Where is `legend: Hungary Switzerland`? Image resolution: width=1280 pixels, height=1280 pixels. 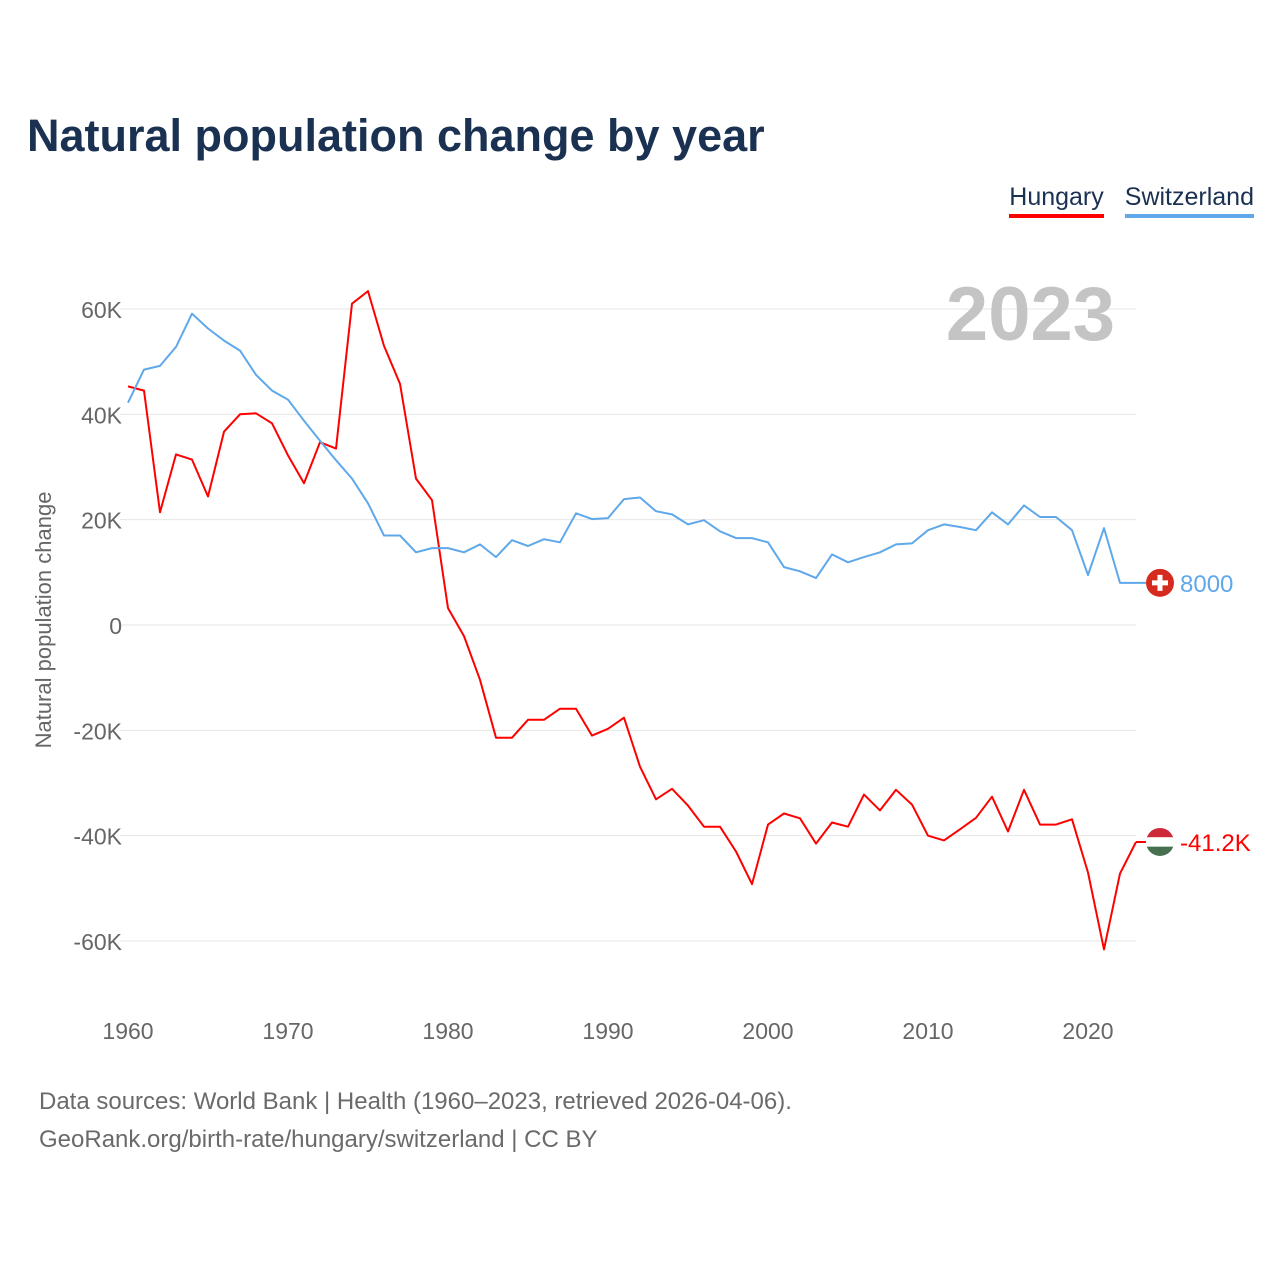
legend: Hungary Switzerland is located at coordinates (1131, 200).